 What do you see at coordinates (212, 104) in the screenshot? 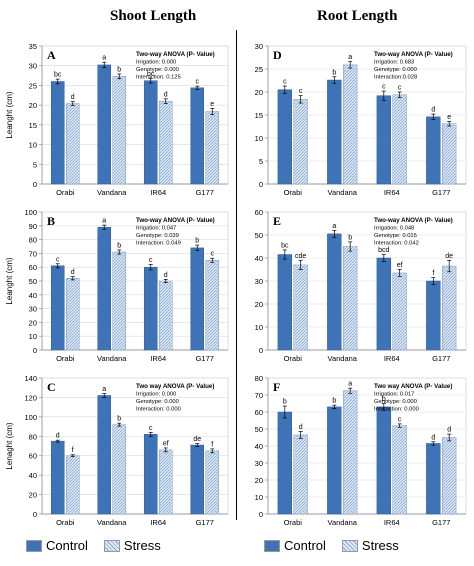
I see `significance-label: e` at bounding box center [212, 104].